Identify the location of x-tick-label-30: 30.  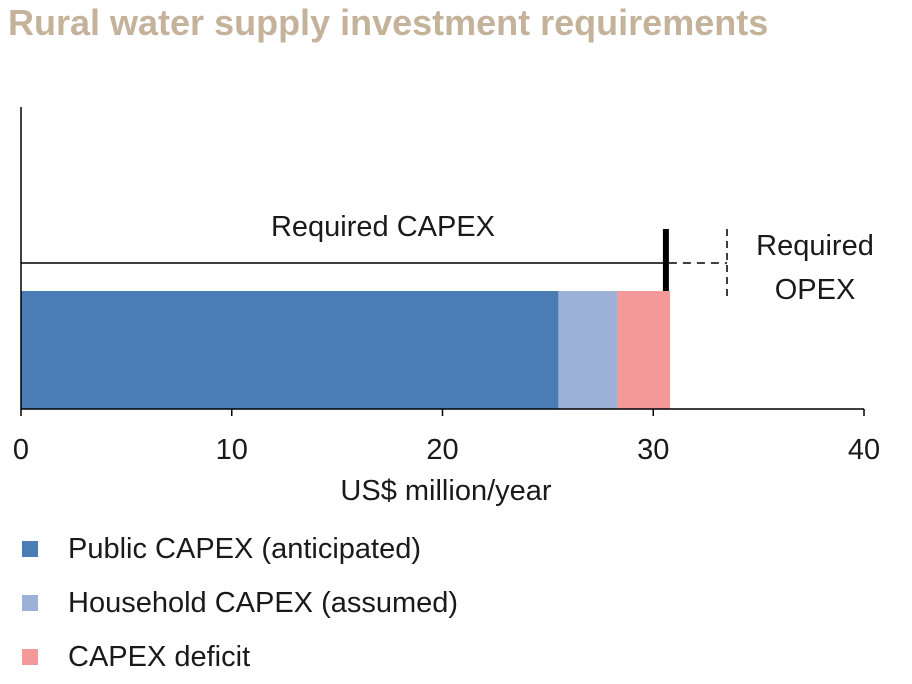
(653, 450).